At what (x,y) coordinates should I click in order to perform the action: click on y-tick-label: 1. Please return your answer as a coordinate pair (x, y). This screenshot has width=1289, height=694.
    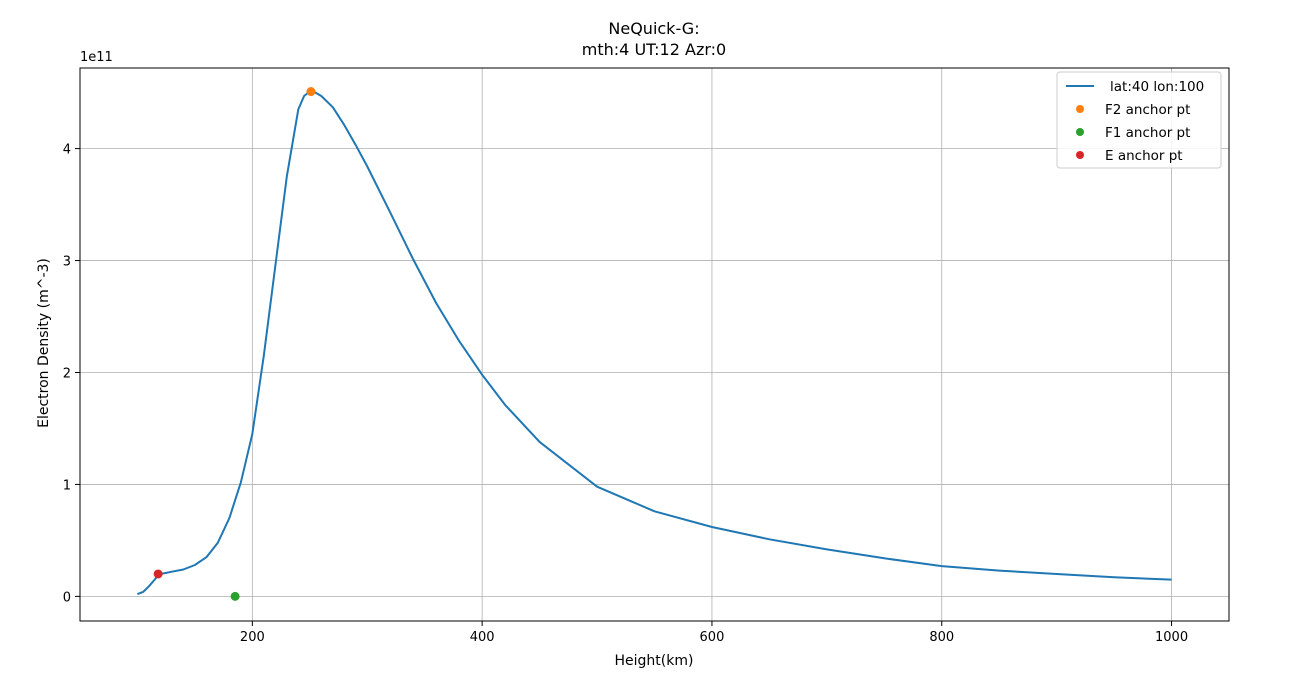
    Looking at the image, I should click on (67, 485).